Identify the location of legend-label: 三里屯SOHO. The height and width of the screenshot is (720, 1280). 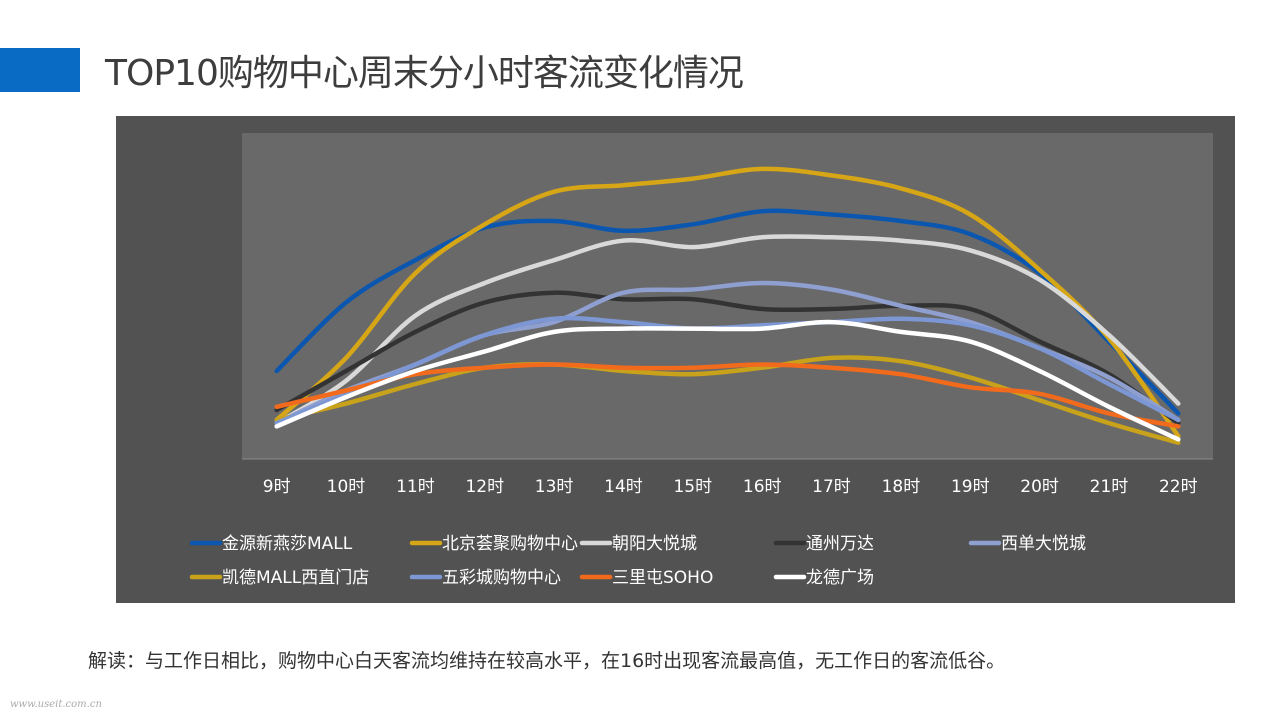
(662, 578).